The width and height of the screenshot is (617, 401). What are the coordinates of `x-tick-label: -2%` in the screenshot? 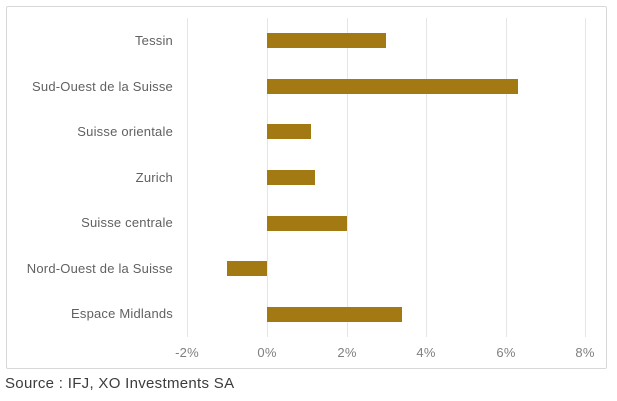 It's located at (187, 352).